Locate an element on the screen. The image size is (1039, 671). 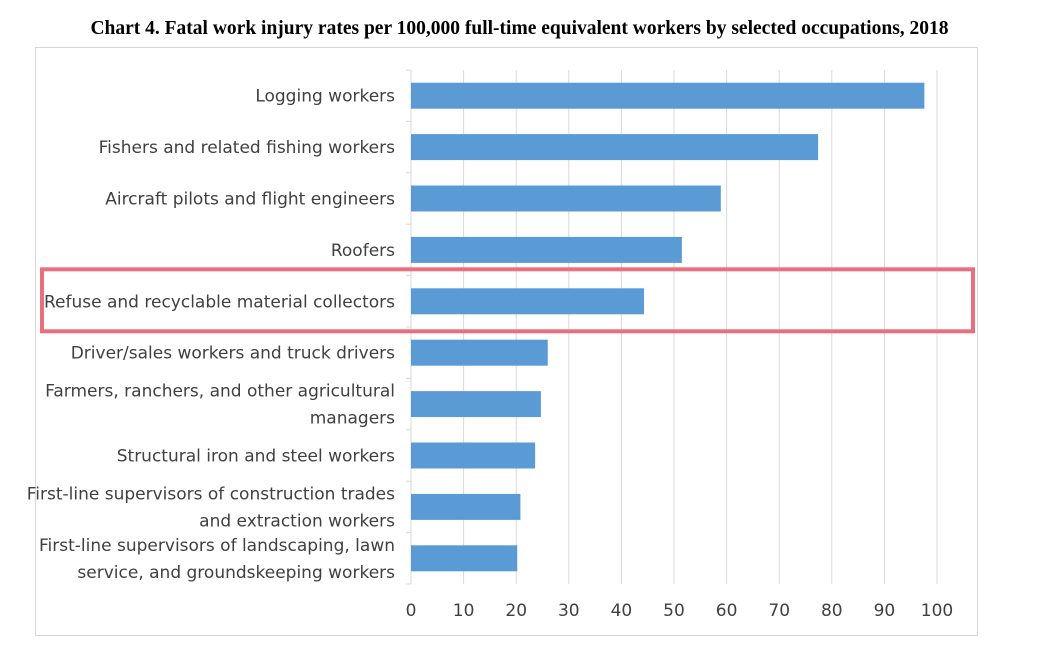
category-label: managers is located at coordinates (352, 419).